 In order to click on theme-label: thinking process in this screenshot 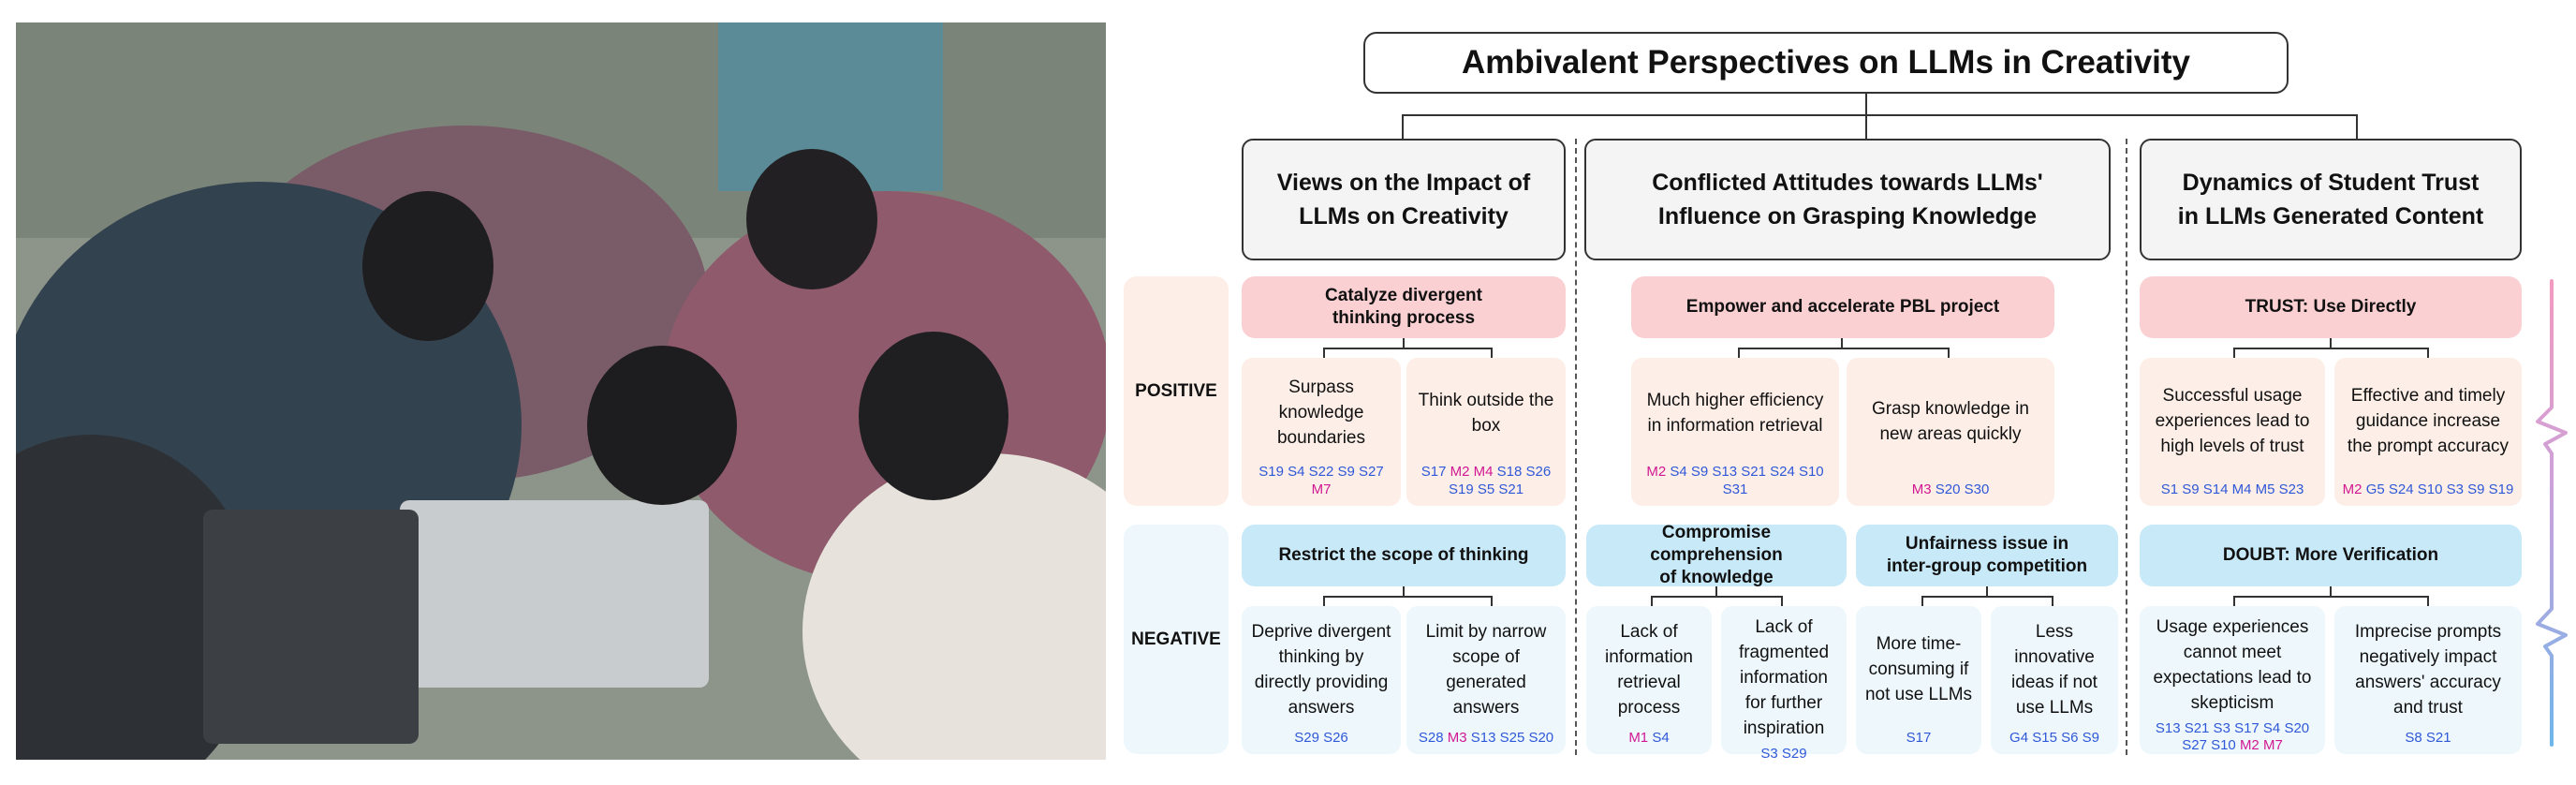, I will do `click(1404, 318)`.